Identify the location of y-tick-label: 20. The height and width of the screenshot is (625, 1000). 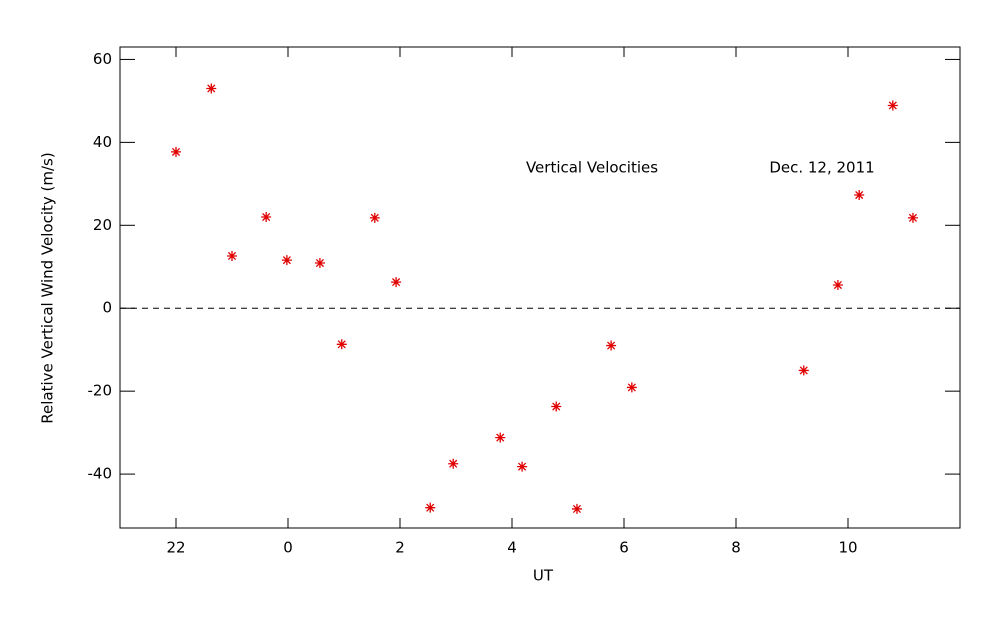
(102, 225).